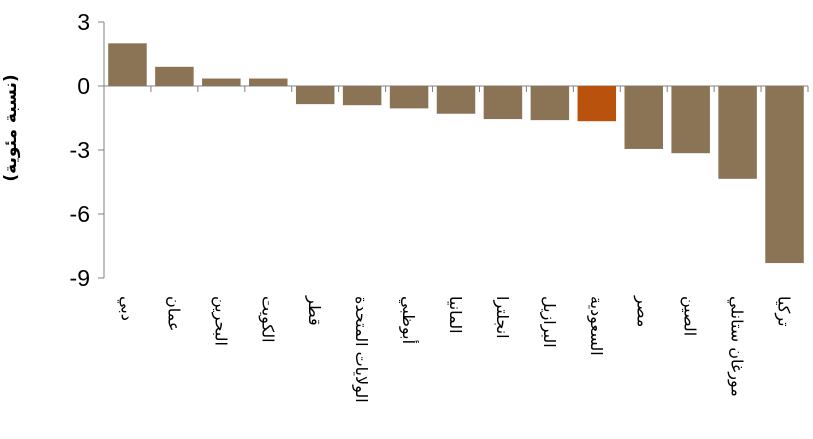  What do you see at coordinates (690, 316) in the screenshot?
I see `x-category-label: الصين` at bounding box center [690, 316].